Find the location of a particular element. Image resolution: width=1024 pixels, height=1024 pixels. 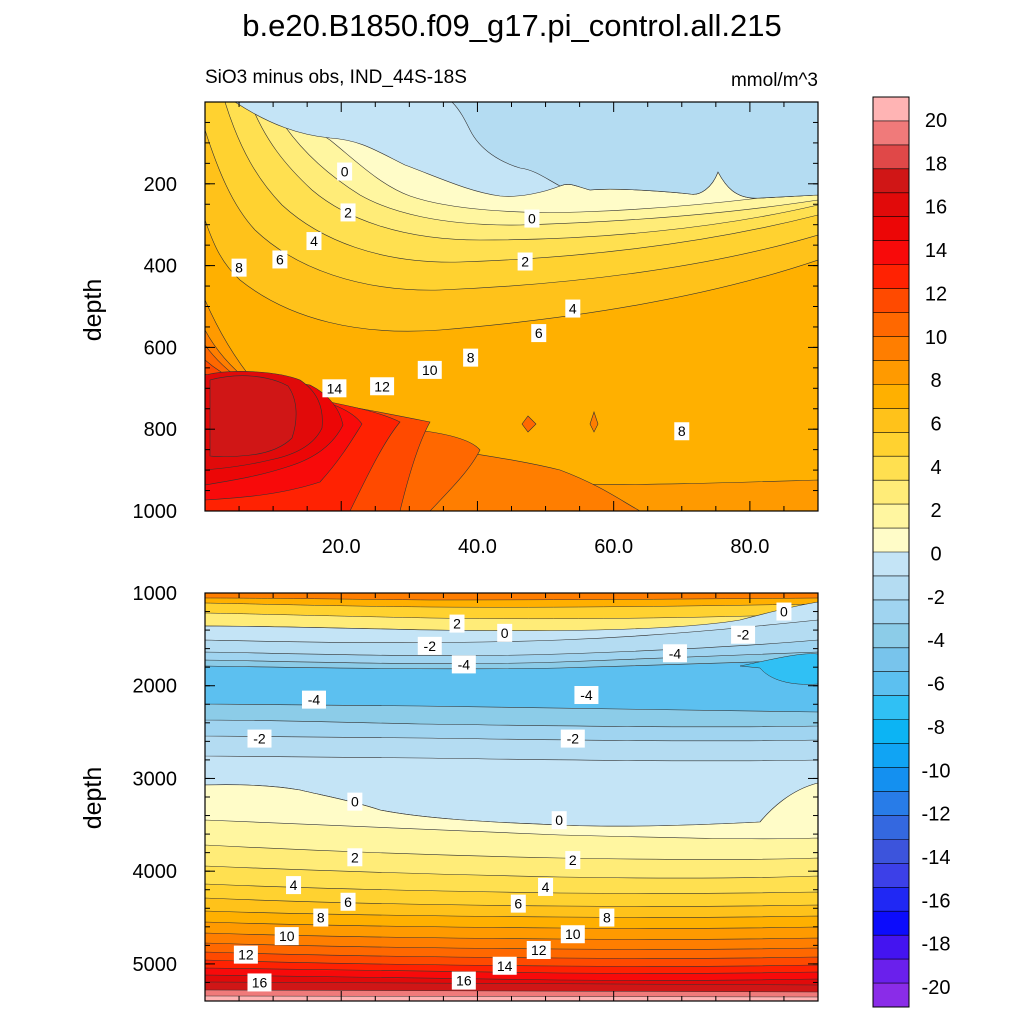

top-contour-label-text: 0 is located at coordinates (532, 219).